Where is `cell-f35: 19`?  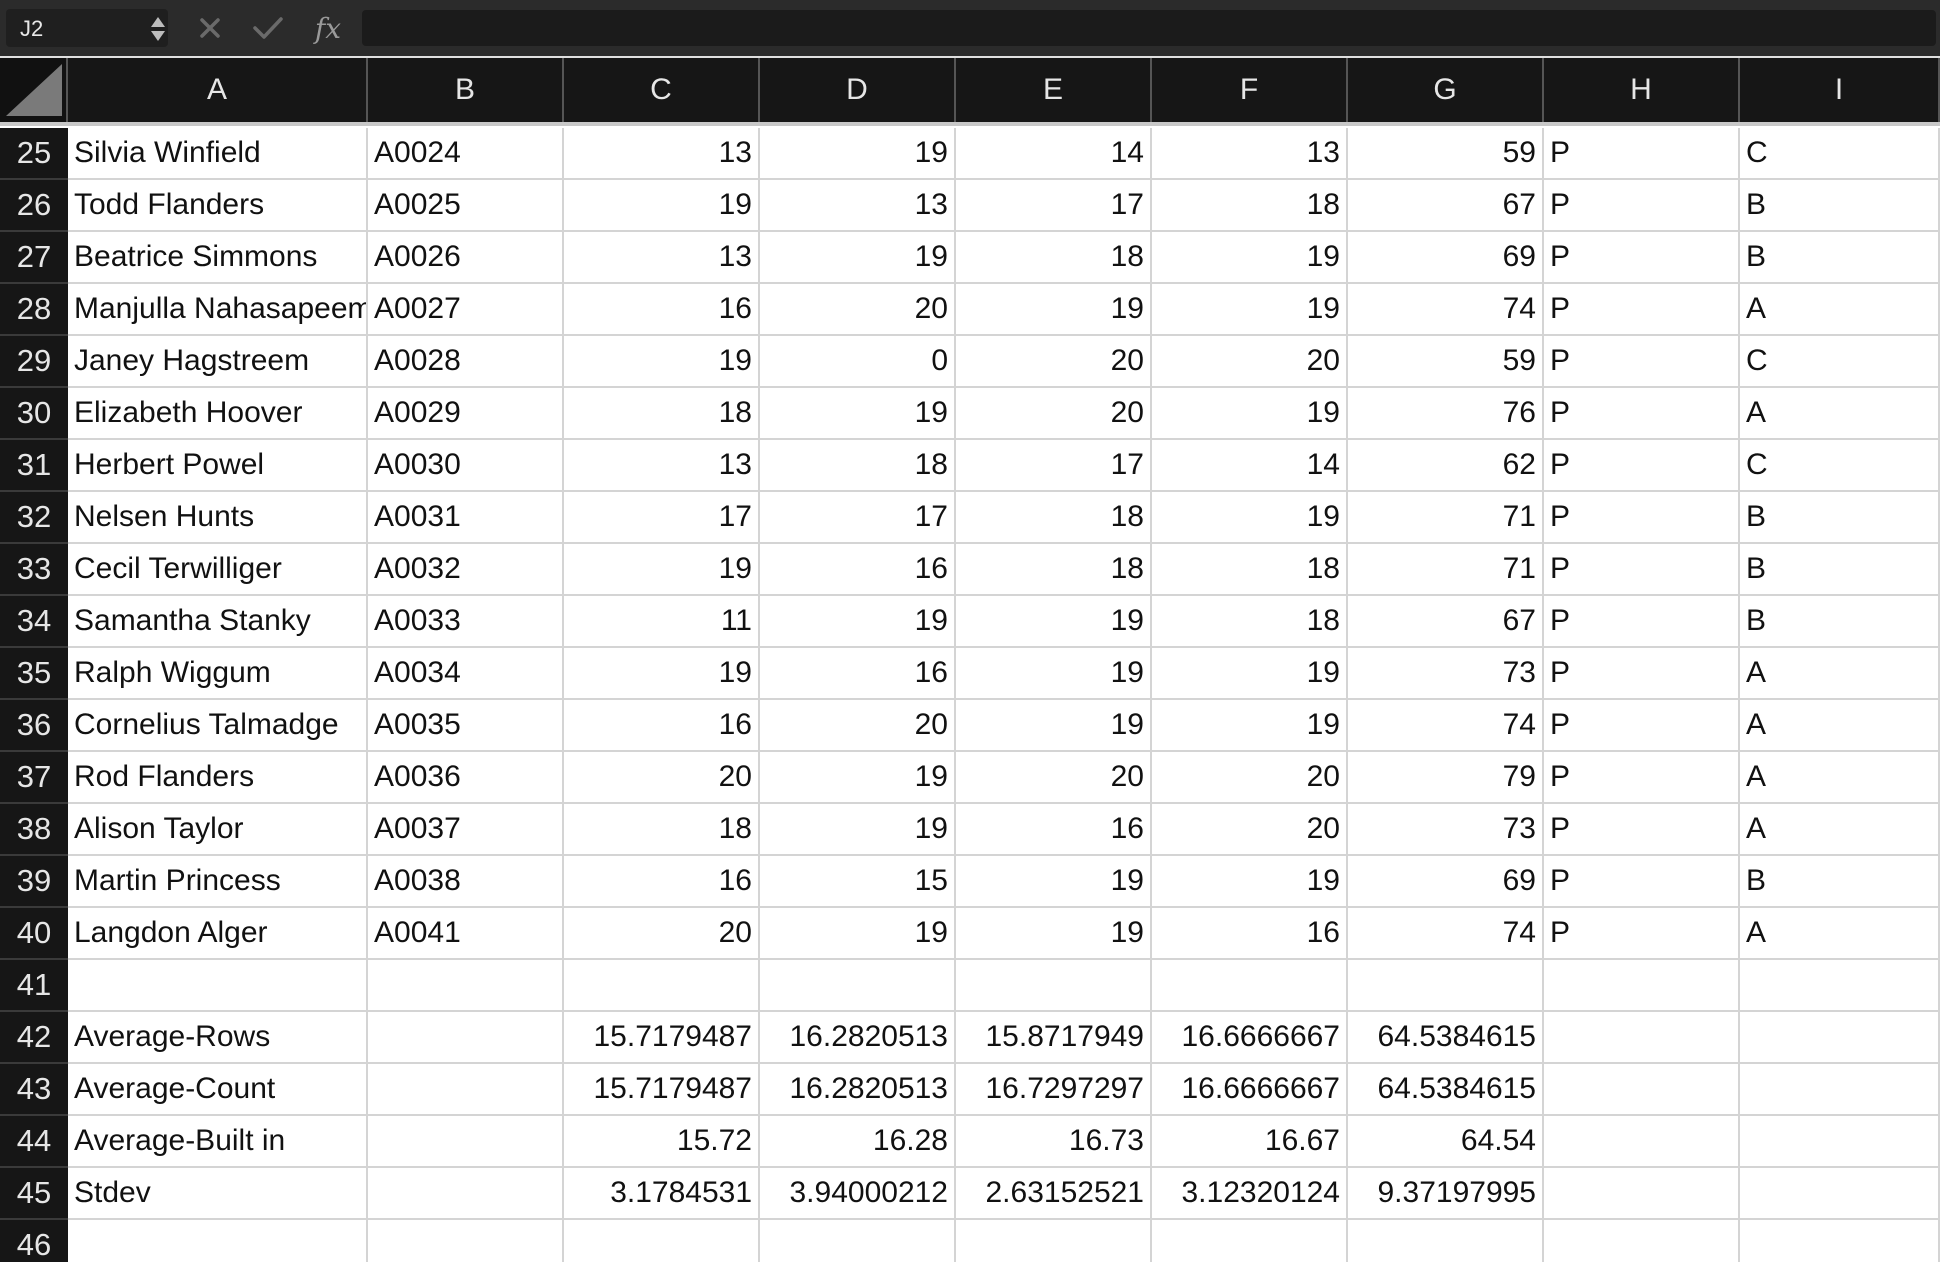 cell-f35: 19 is located at coordinates (1250, 674).